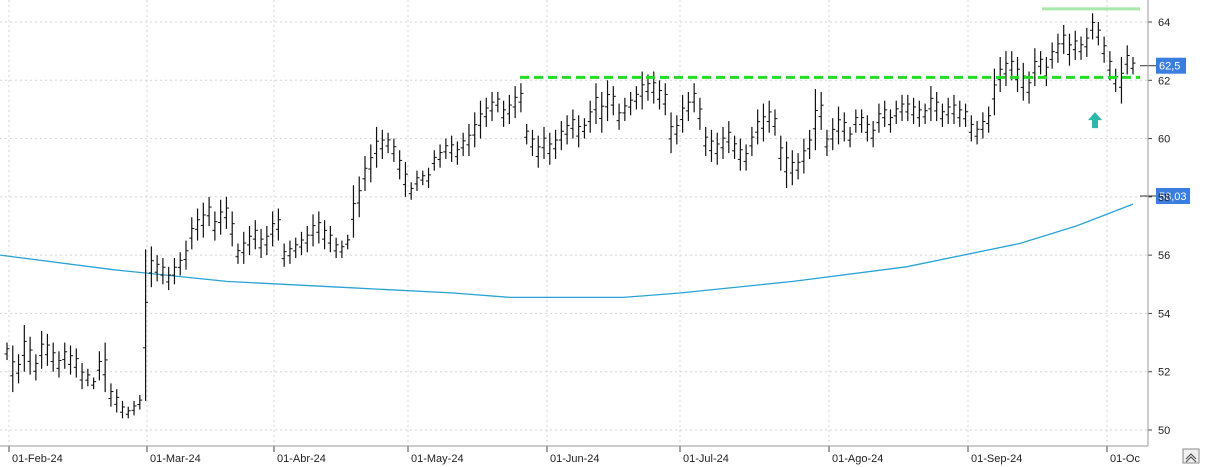  I want to click on x-tick-label: 01-Feb-24, so click(37, 459).